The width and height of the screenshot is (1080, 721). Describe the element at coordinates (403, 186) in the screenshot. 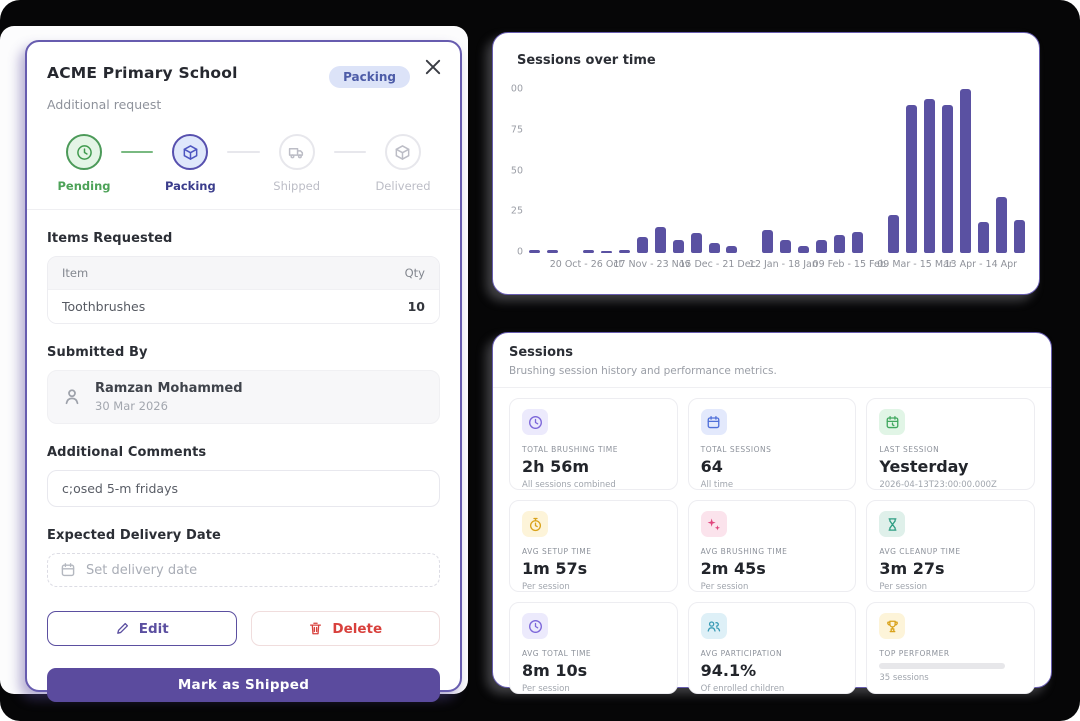

I see `stepper-label: Delivered` at that location.